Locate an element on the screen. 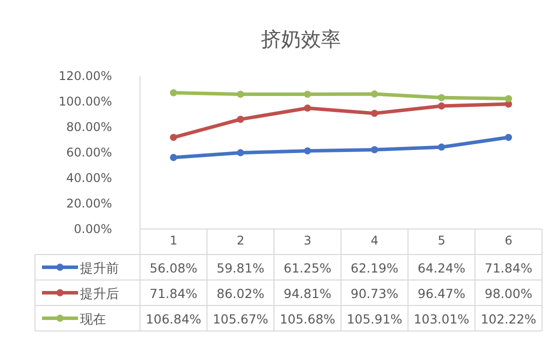 This screenshot has height=341, width=556. legend-label: 提升后 is located at coordinates (99, 294).